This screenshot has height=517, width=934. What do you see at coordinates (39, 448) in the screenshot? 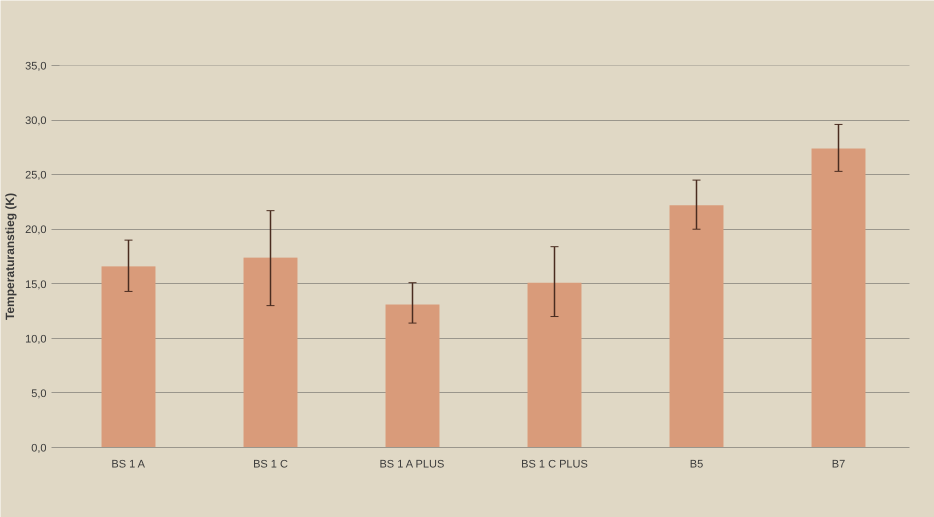
I see `y-tick-label: 0,0` at bounding box center [39, 448].